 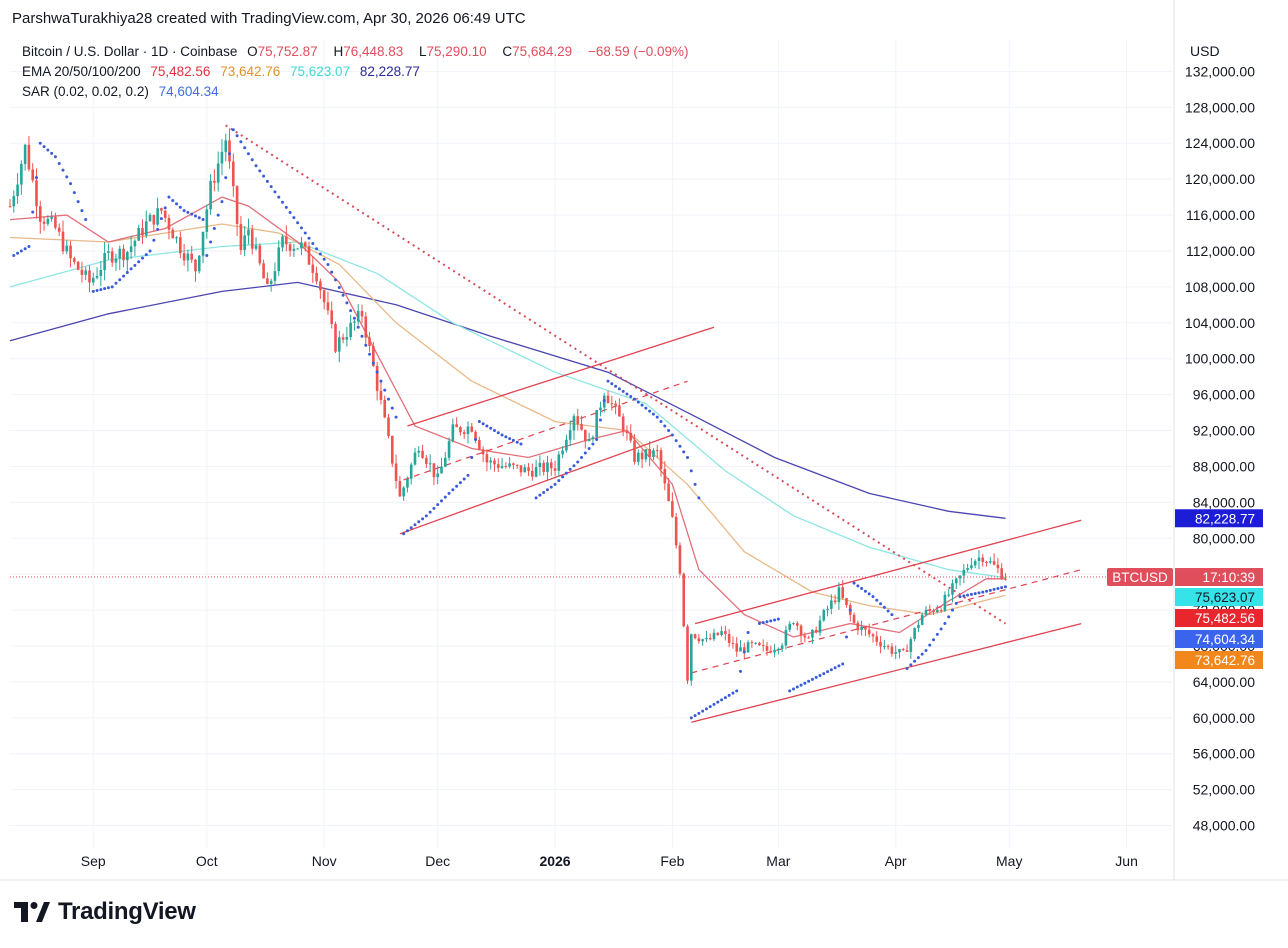 I want to click on currency-label: USD, so click(x=1205, y=51).